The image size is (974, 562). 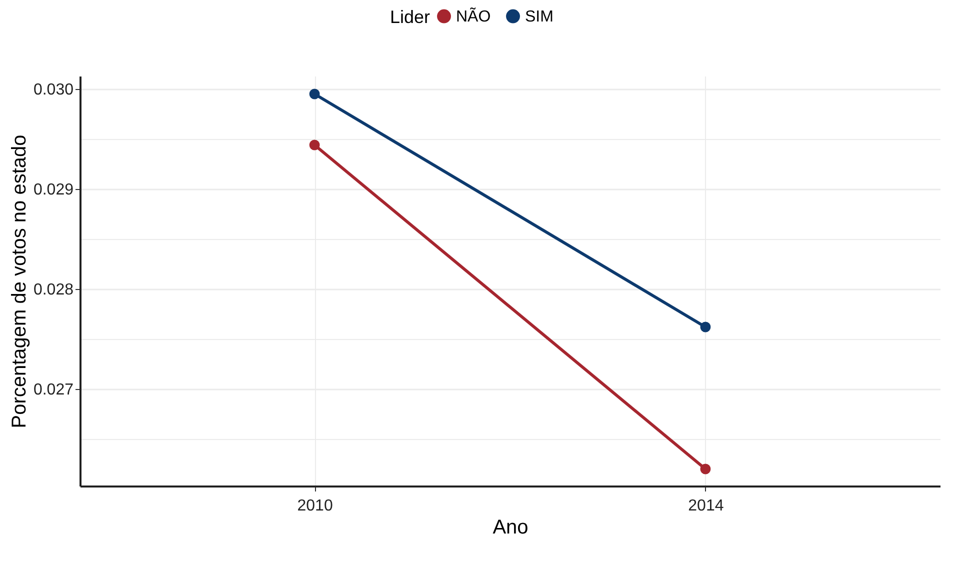 What do you see at coordinates (510, 527) in the screenshot?
I see `x-axis-title: Ano` at bounding box center [510, 527].